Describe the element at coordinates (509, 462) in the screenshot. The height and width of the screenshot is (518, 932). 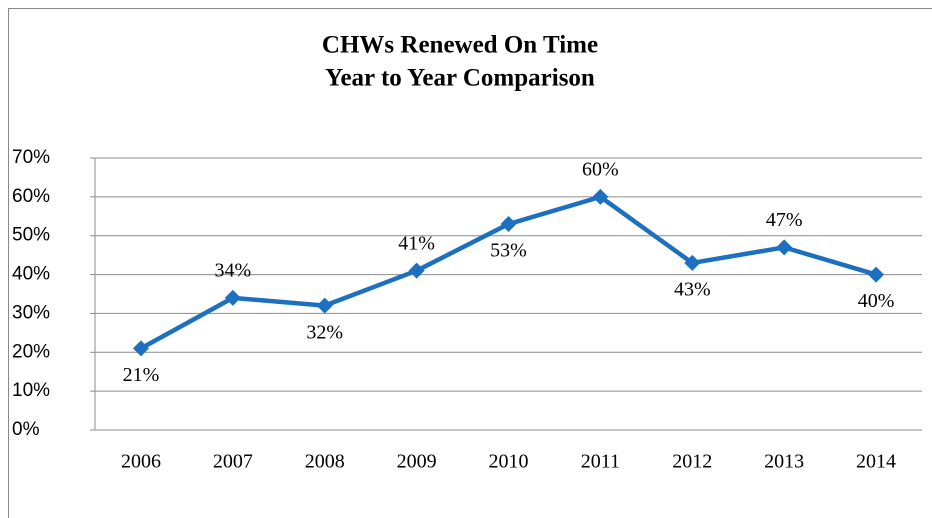
I see `x-tick-label: 2010` at that location.